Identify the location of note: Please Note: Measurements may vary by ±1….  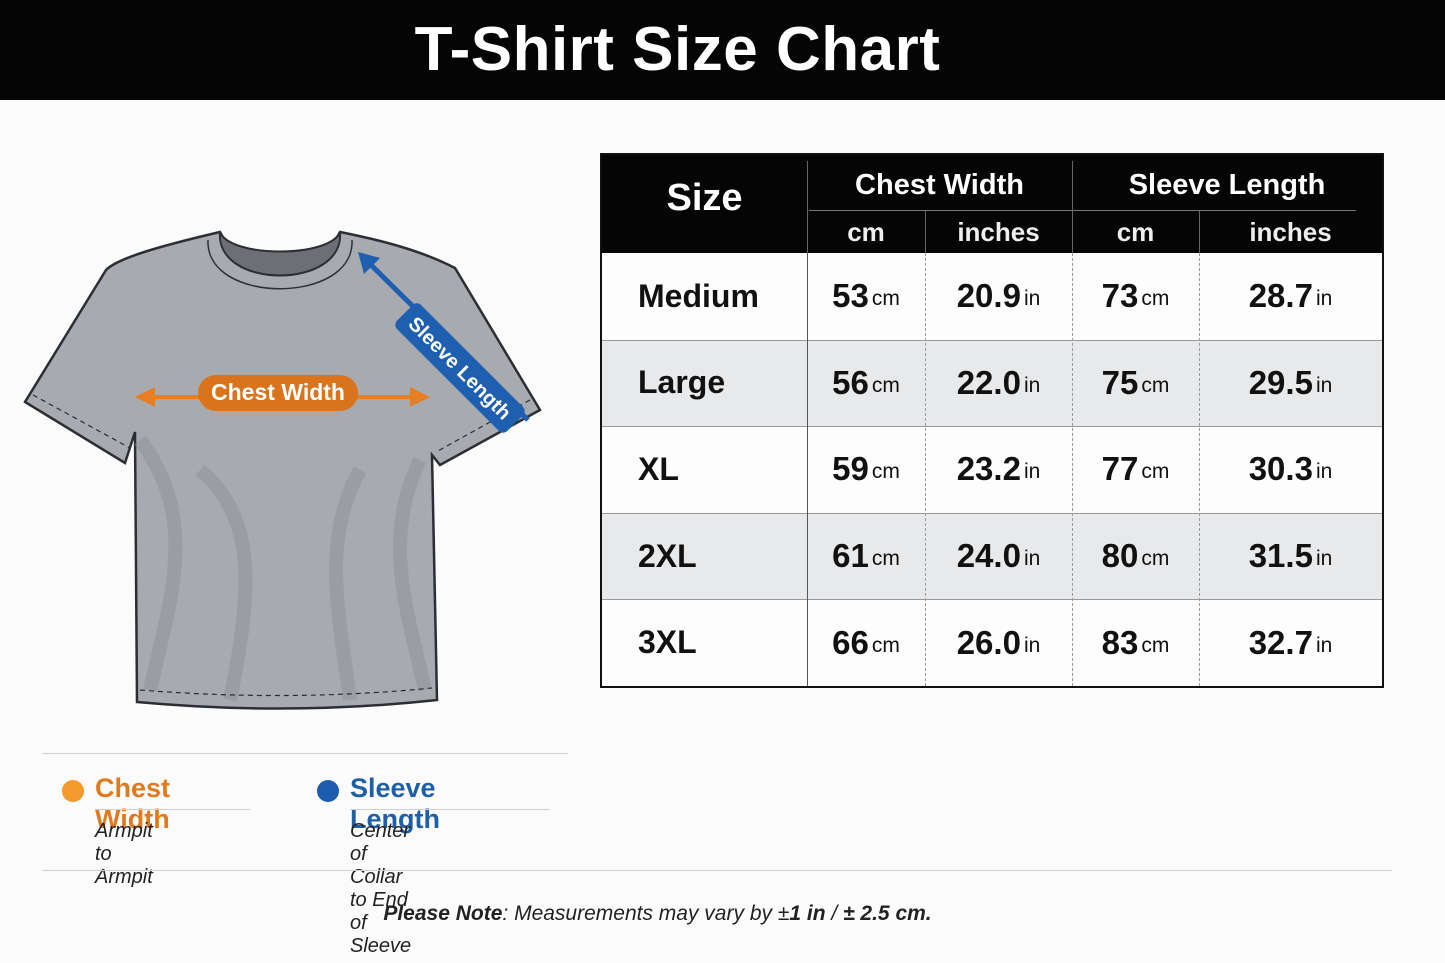
(657, 914).